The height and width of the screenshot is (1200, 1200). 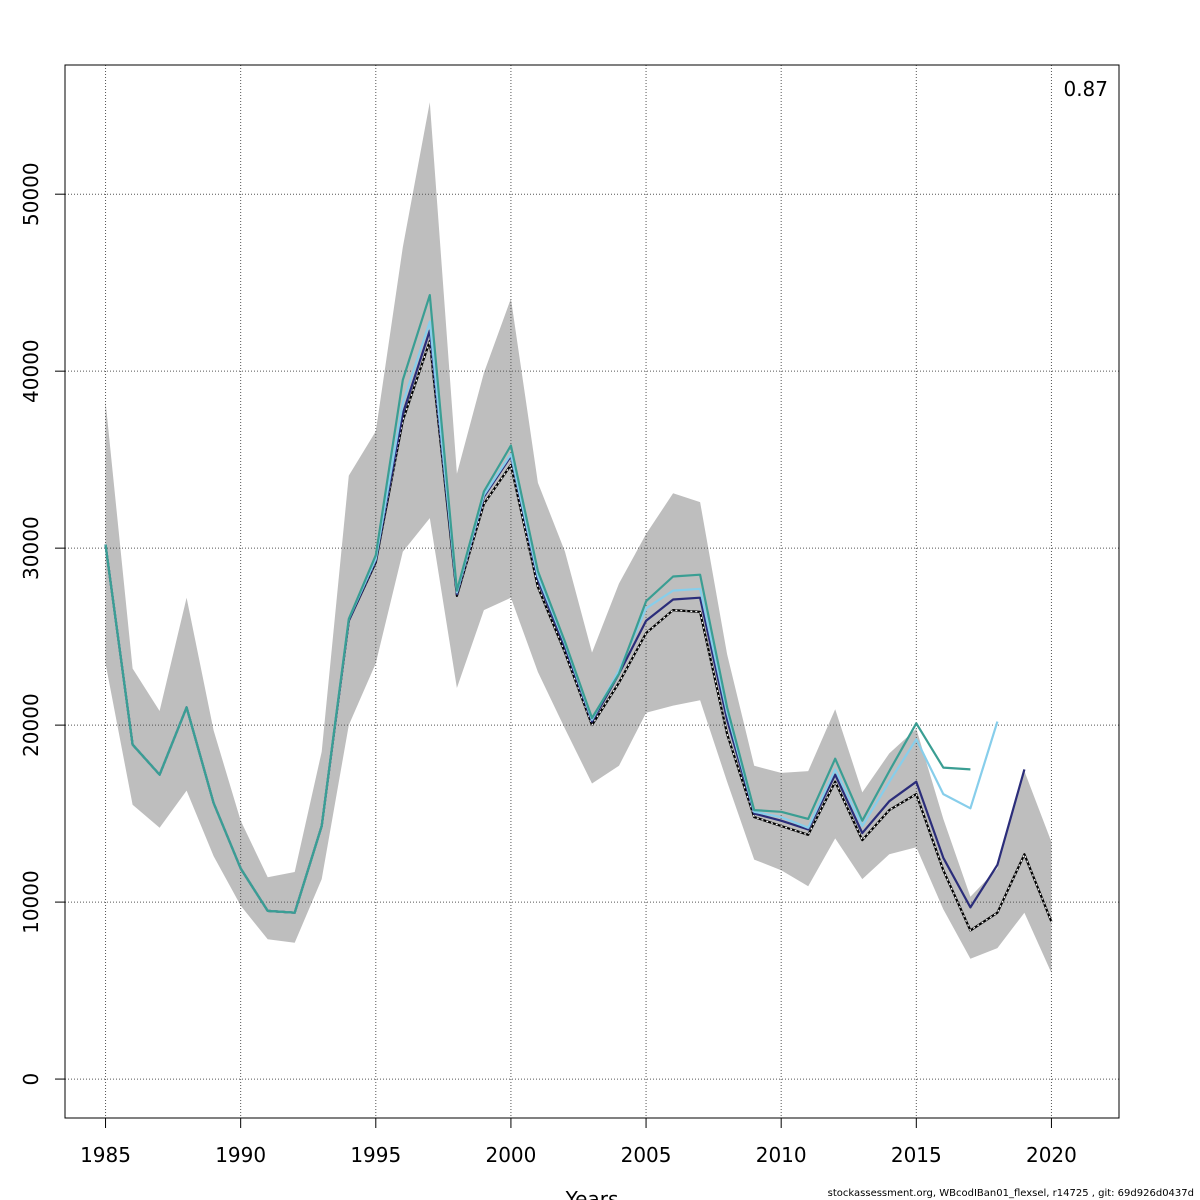 What do you see at coordinates (375, 1155) in the screenshot?
I see `x-tick-label-1995: 1995` at bounding box center [375, 1155].